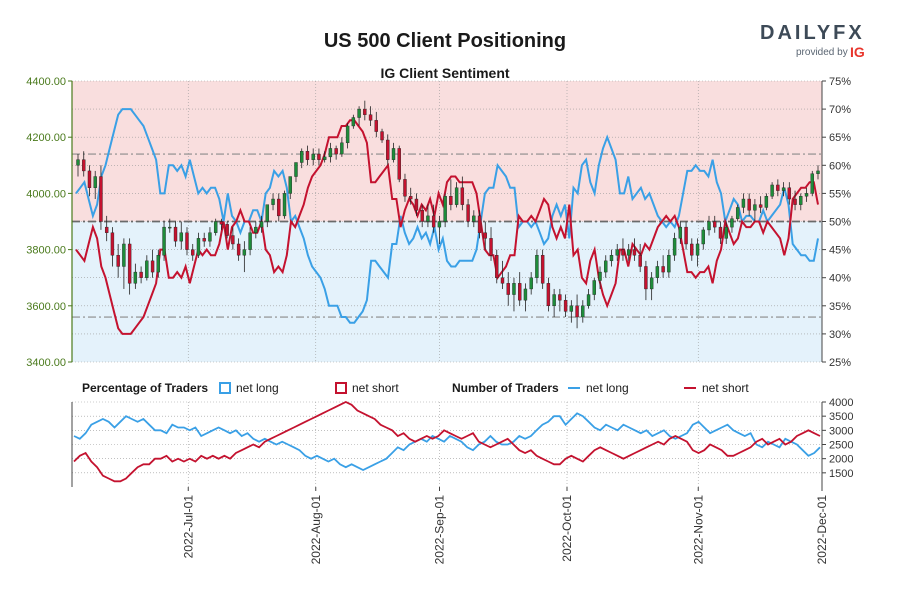 This screenshot has height=600, width=900. Describe the element at coordinates (567, 528) in the screenshot. I see `x-tick-label: 2022-Oct-01` at that location.